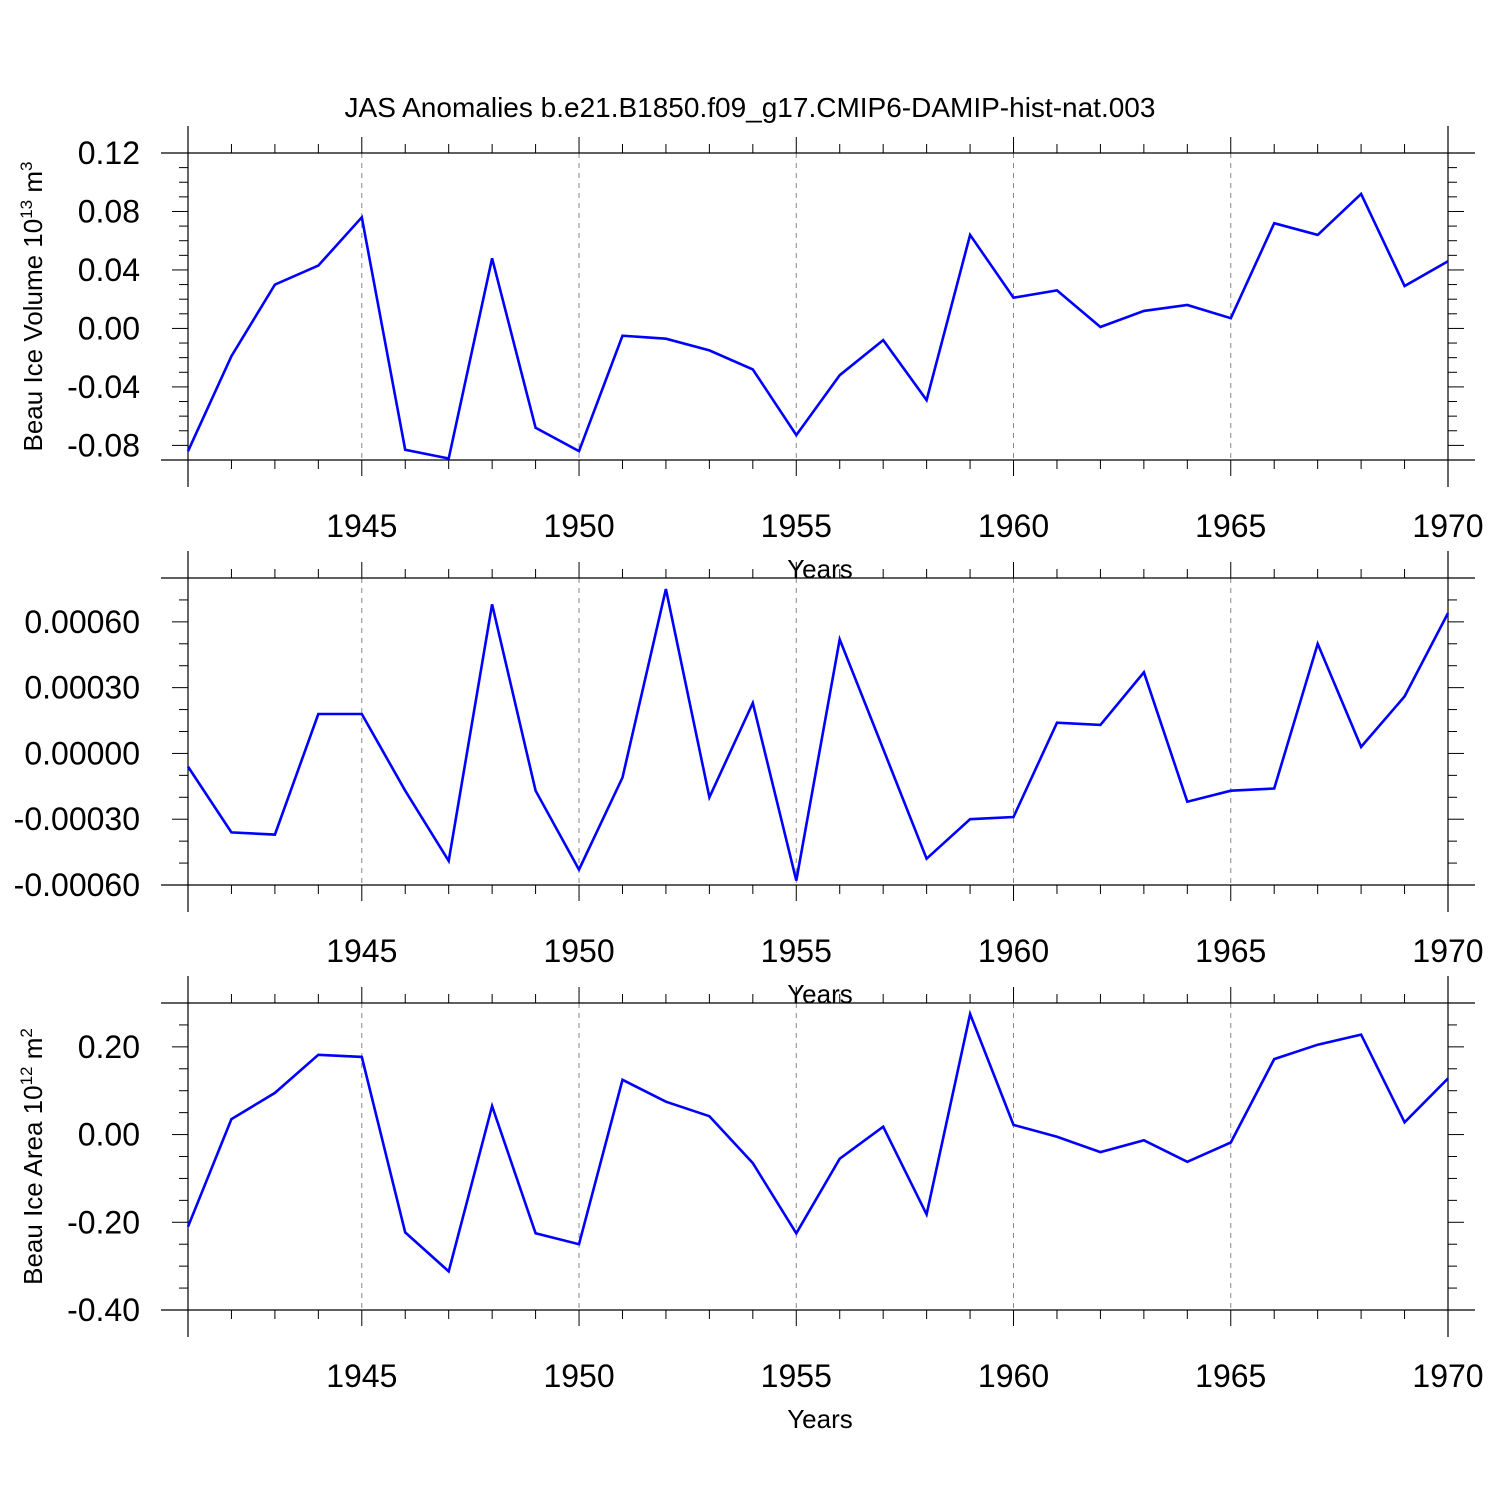 Image resolution: width=1500 pixels, height=1500 pixels. What do you see at coordinates (82, 753) in the screenshot?
I see `y-tick-label: 0.00000` at bounding box center [82, 753].